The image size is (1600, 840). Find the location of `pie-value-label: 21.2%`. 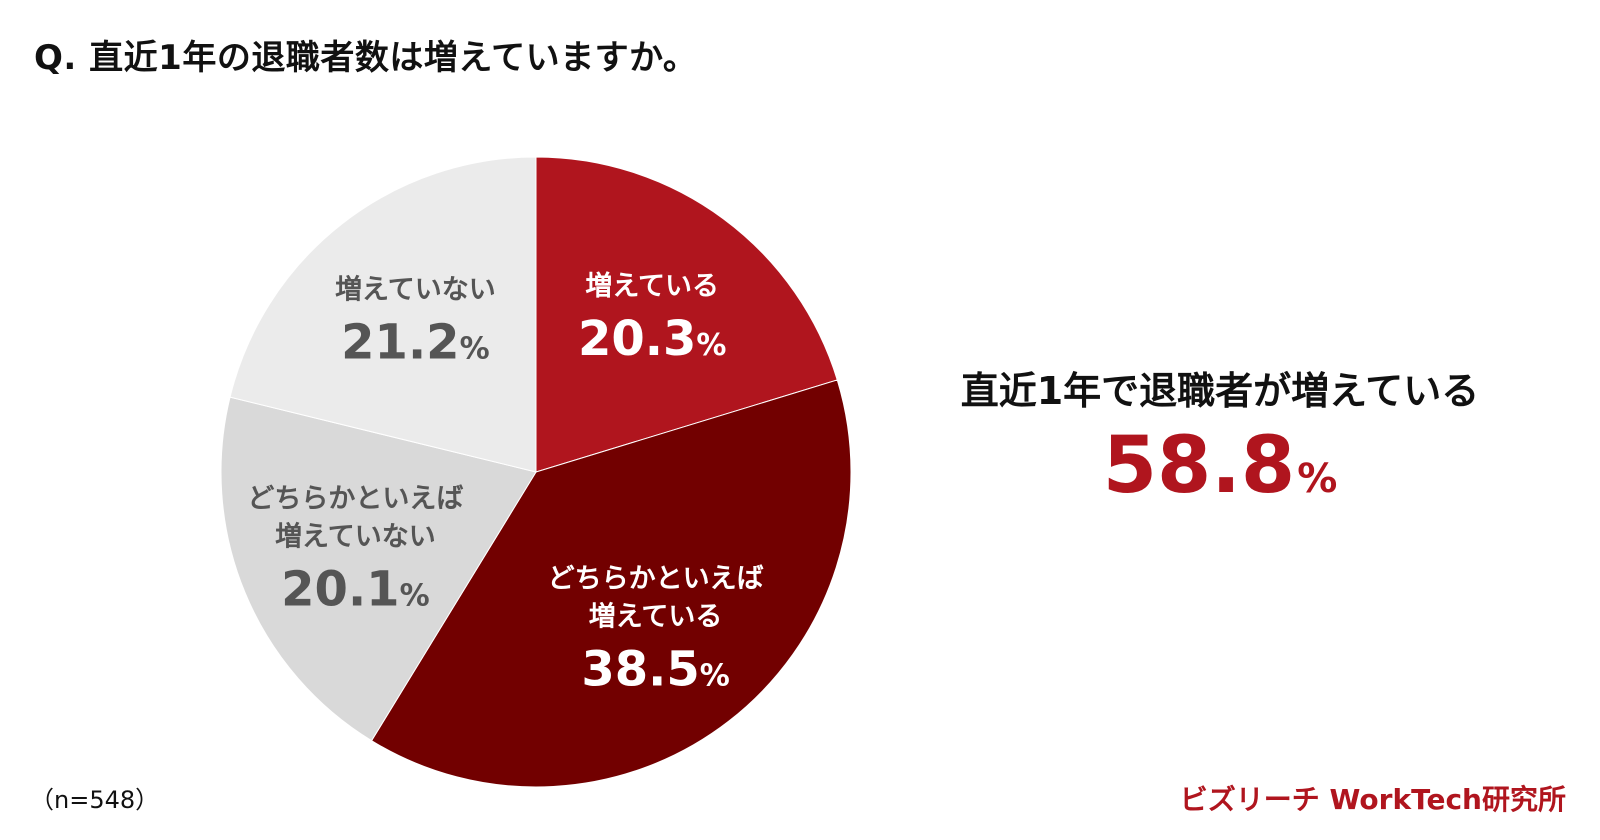

pie-value-label: 21.2% is located at coordinates (415, 342).